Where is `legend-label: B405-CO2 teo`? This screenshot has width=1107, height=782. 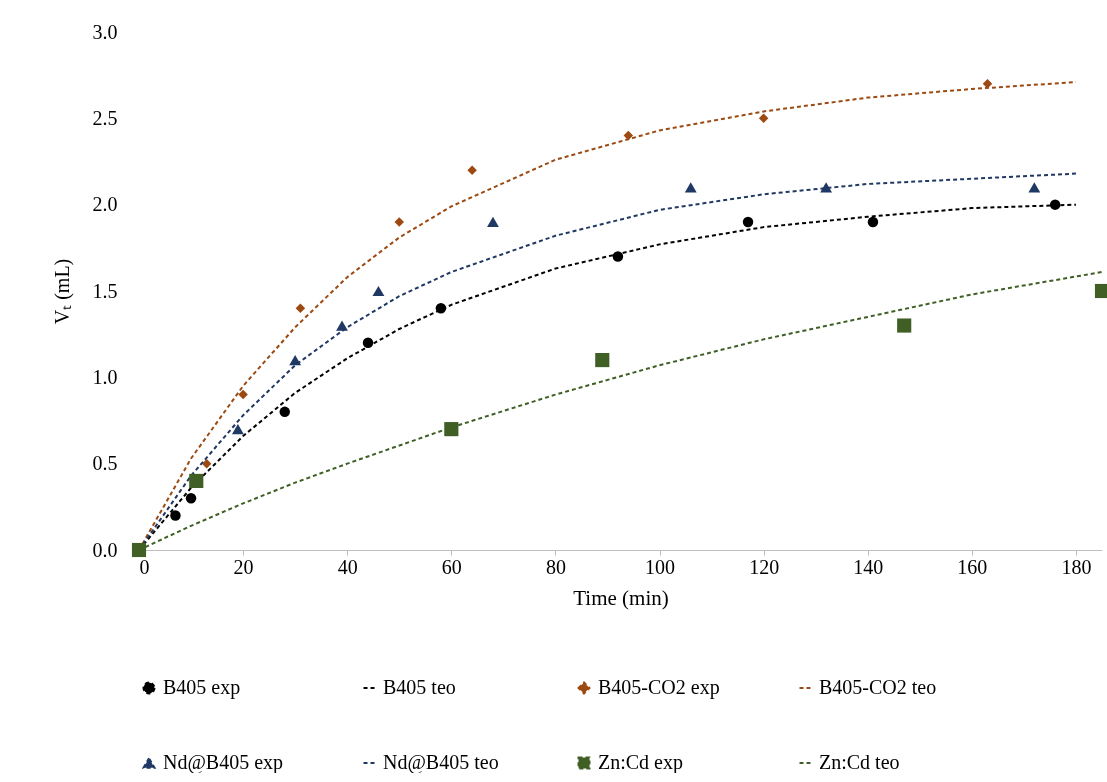 legend-label: B405-CO2 teo is located at coordinates (878, 687).